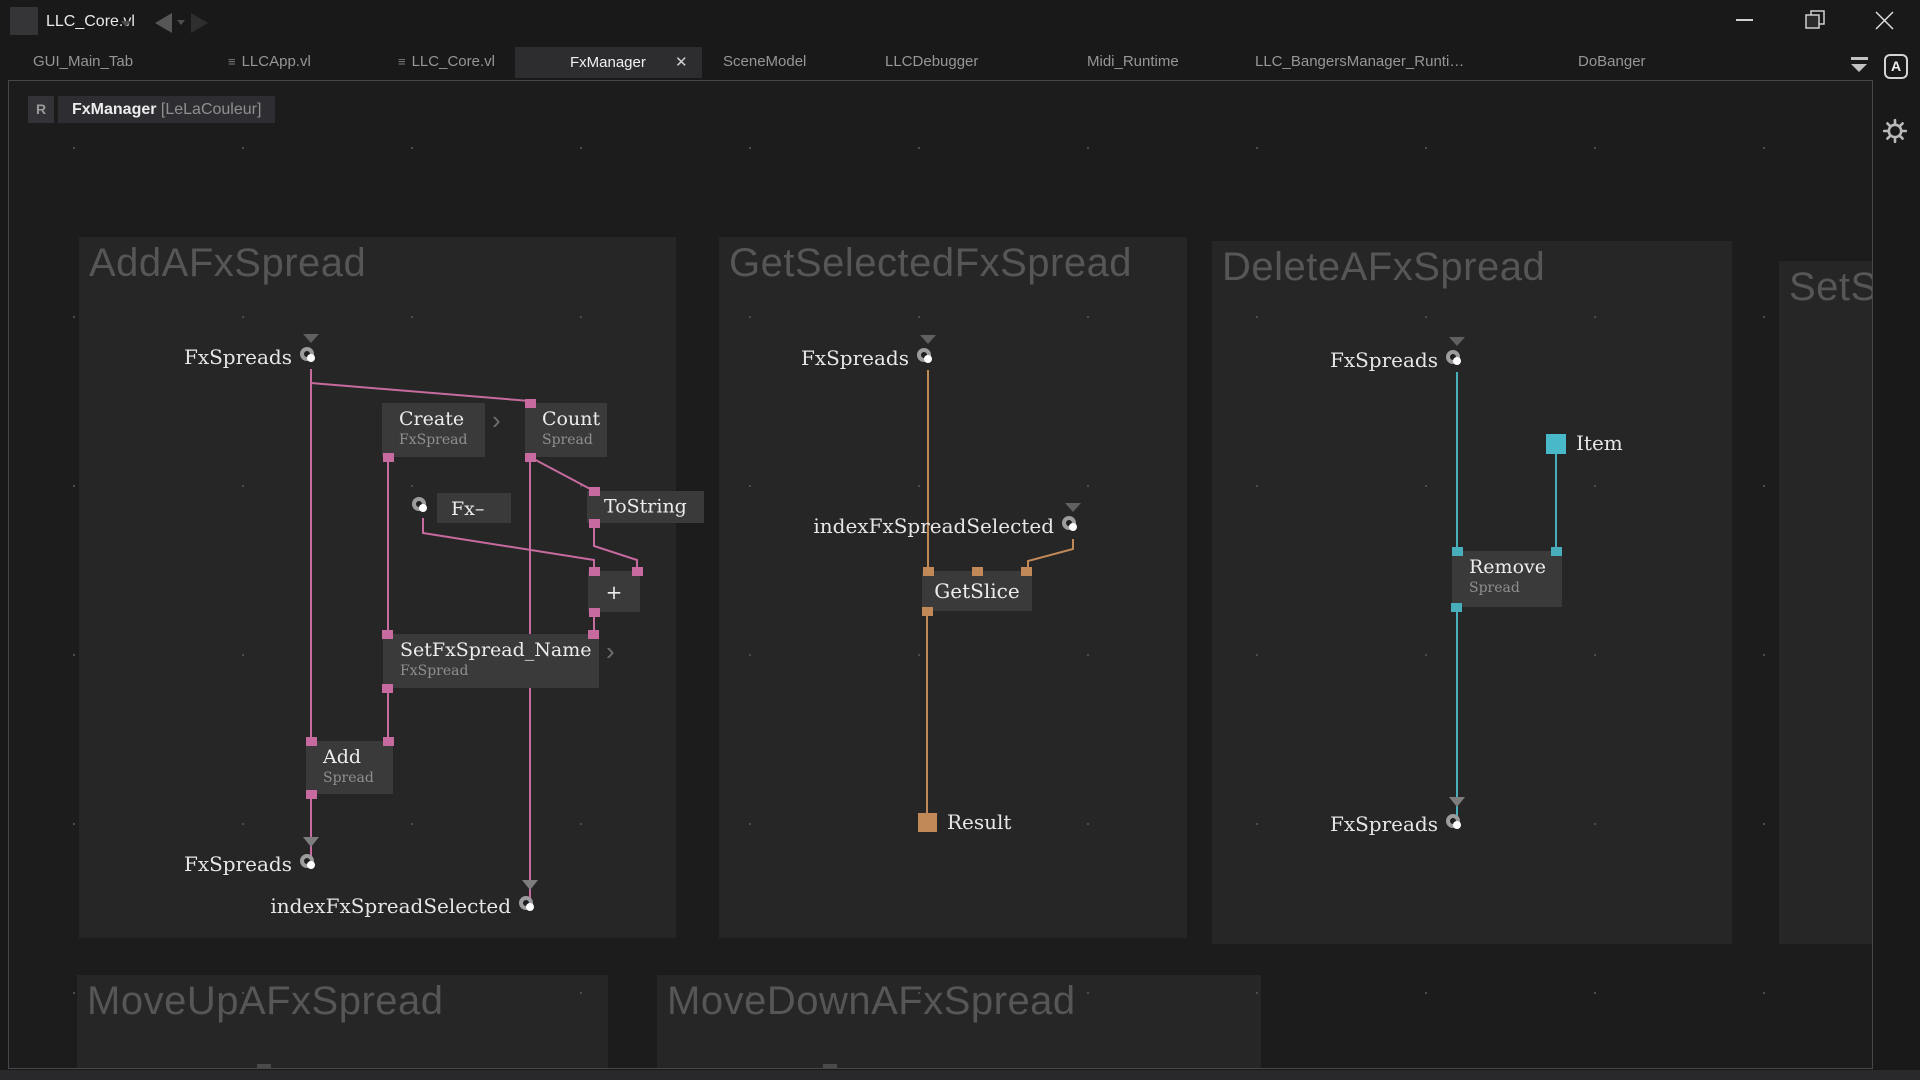 The height and width of the screenshot is (1080, 1920). What do you see at coordinates (608, 62) in the screenshot?
I see `tab-fxmanager: FxManager ✕` at bounding box center [608, 62].